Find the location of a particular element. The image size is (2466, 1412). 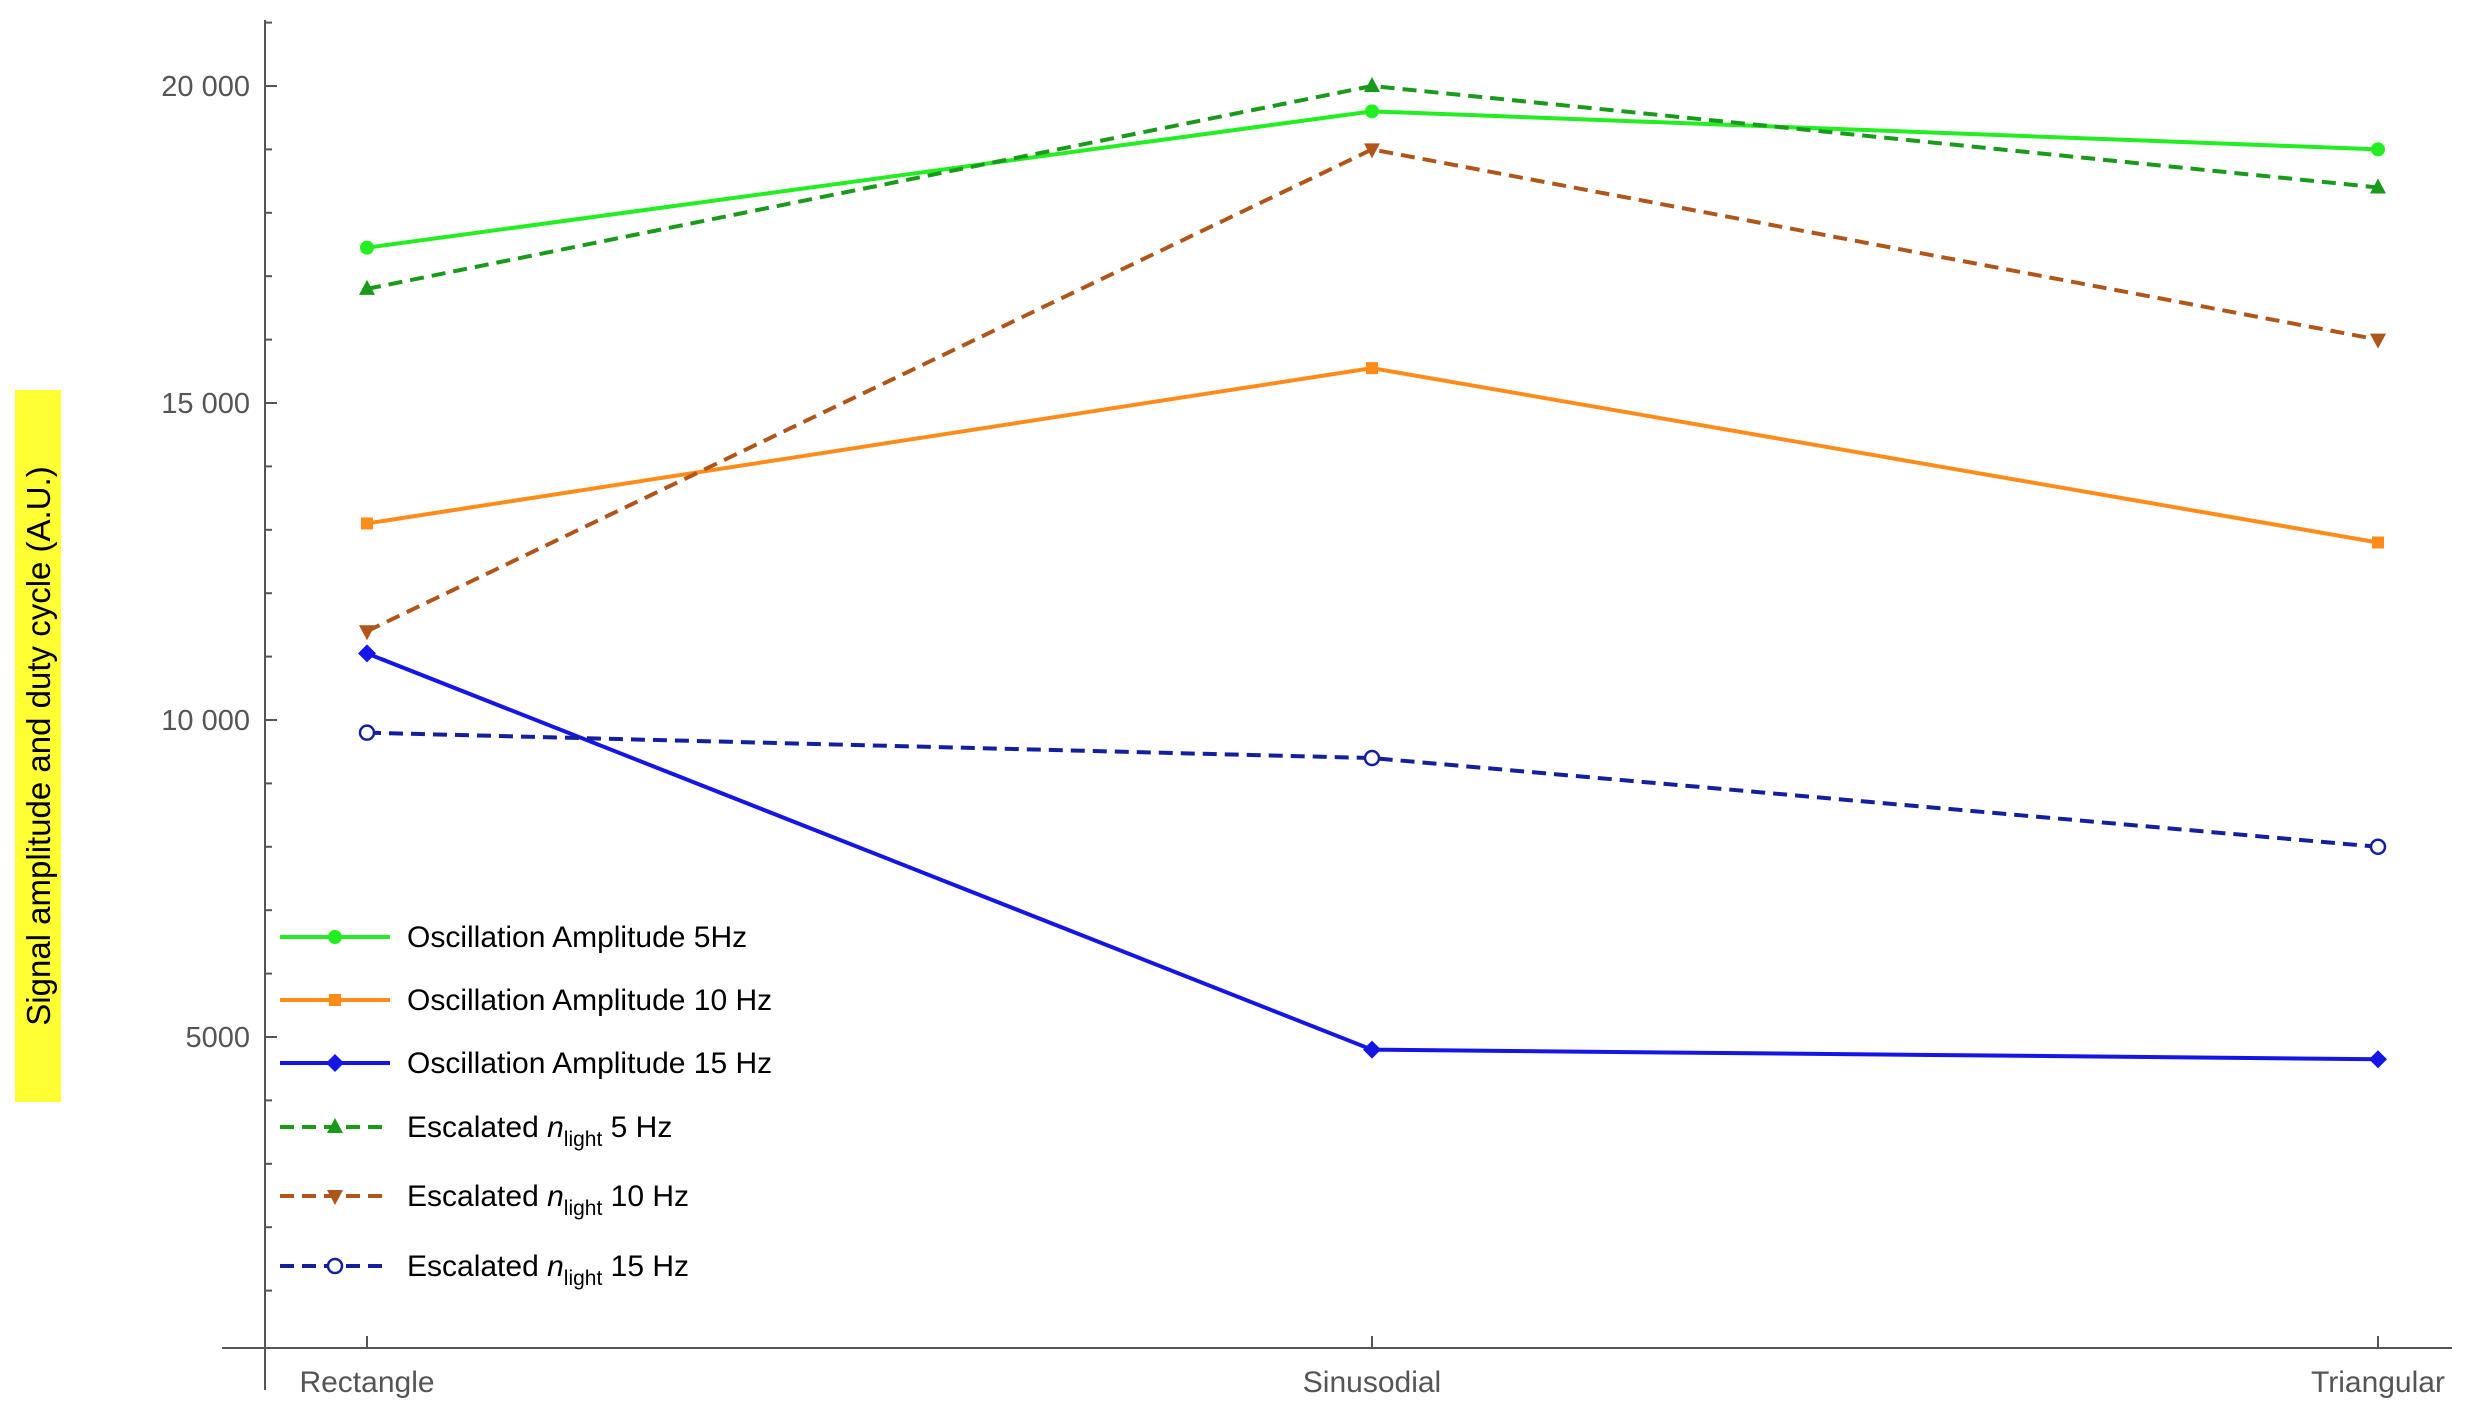

legend-item-6: Escalated nlight 15 Hz is located at coordinates (484, 1270).